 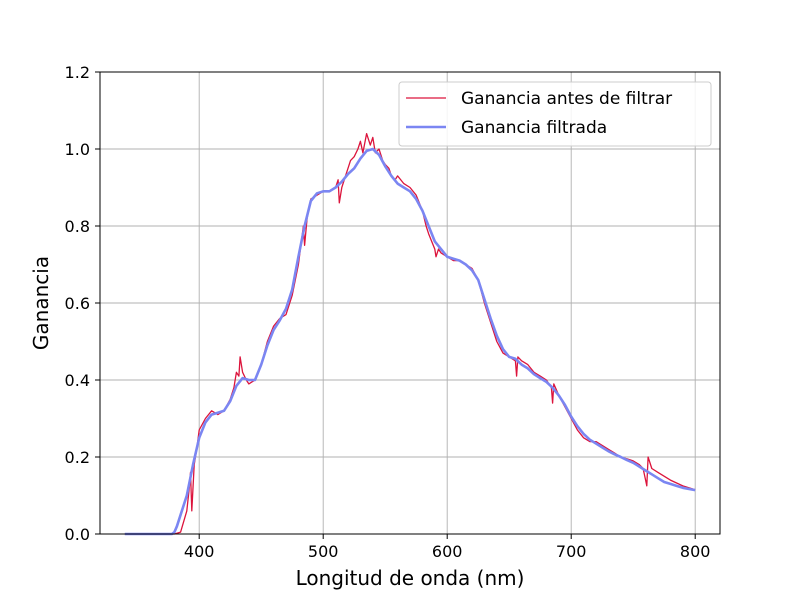 What do you see at coordinates (41, 303) in the screenshot?
I see `y-axis-title: Ganancia` at bounding box center [41, 303].